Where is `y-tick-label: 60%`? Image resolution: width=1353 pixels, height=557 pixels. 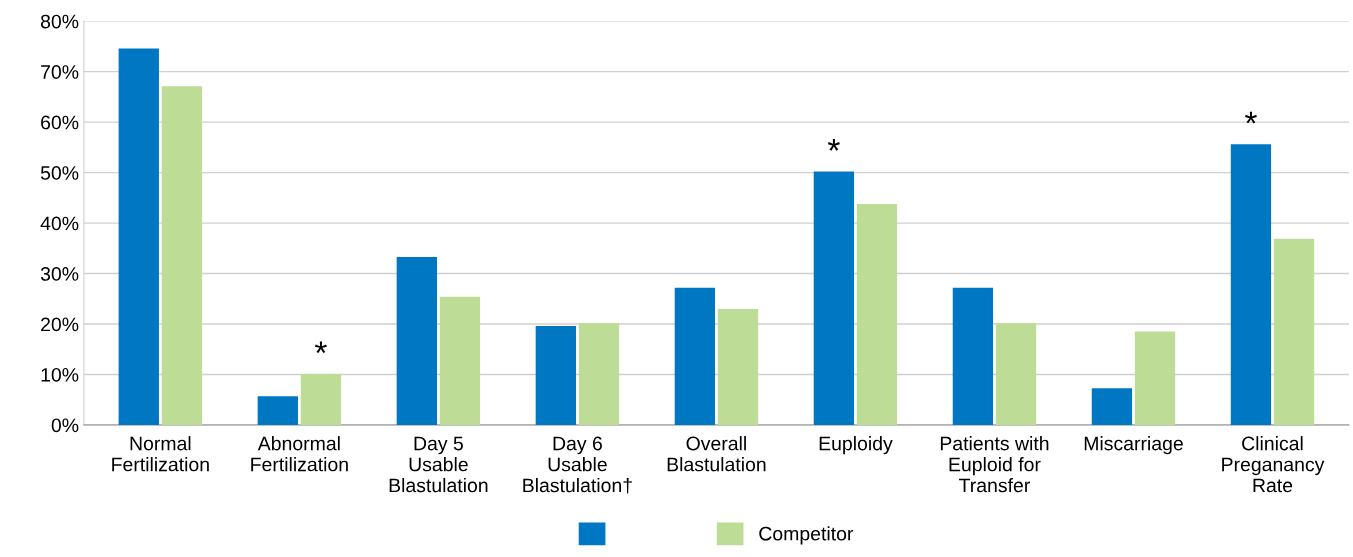
y-tick-label: 60% is located at coordinates (60, 122).